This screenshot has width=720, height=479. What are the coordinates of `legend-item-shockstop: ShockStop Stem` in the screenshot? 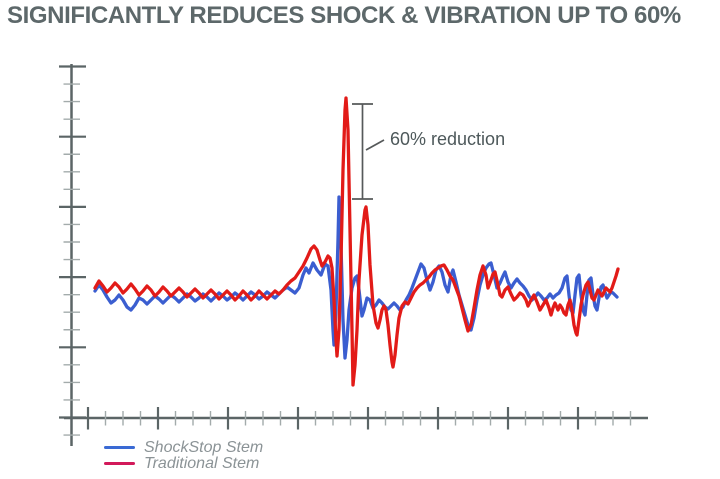 It's located at (184, 447).